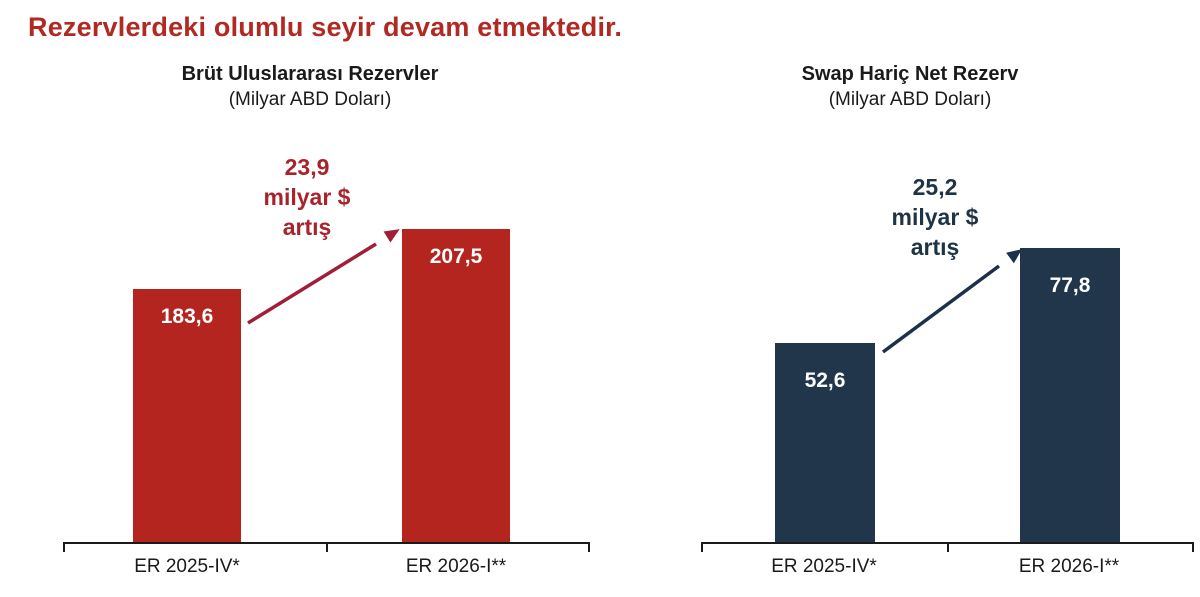 The image size is (1200, 597). Describe the element at coordinates (935, 187) in the screenshot. I see `annotation-line: 25,2` at that location.